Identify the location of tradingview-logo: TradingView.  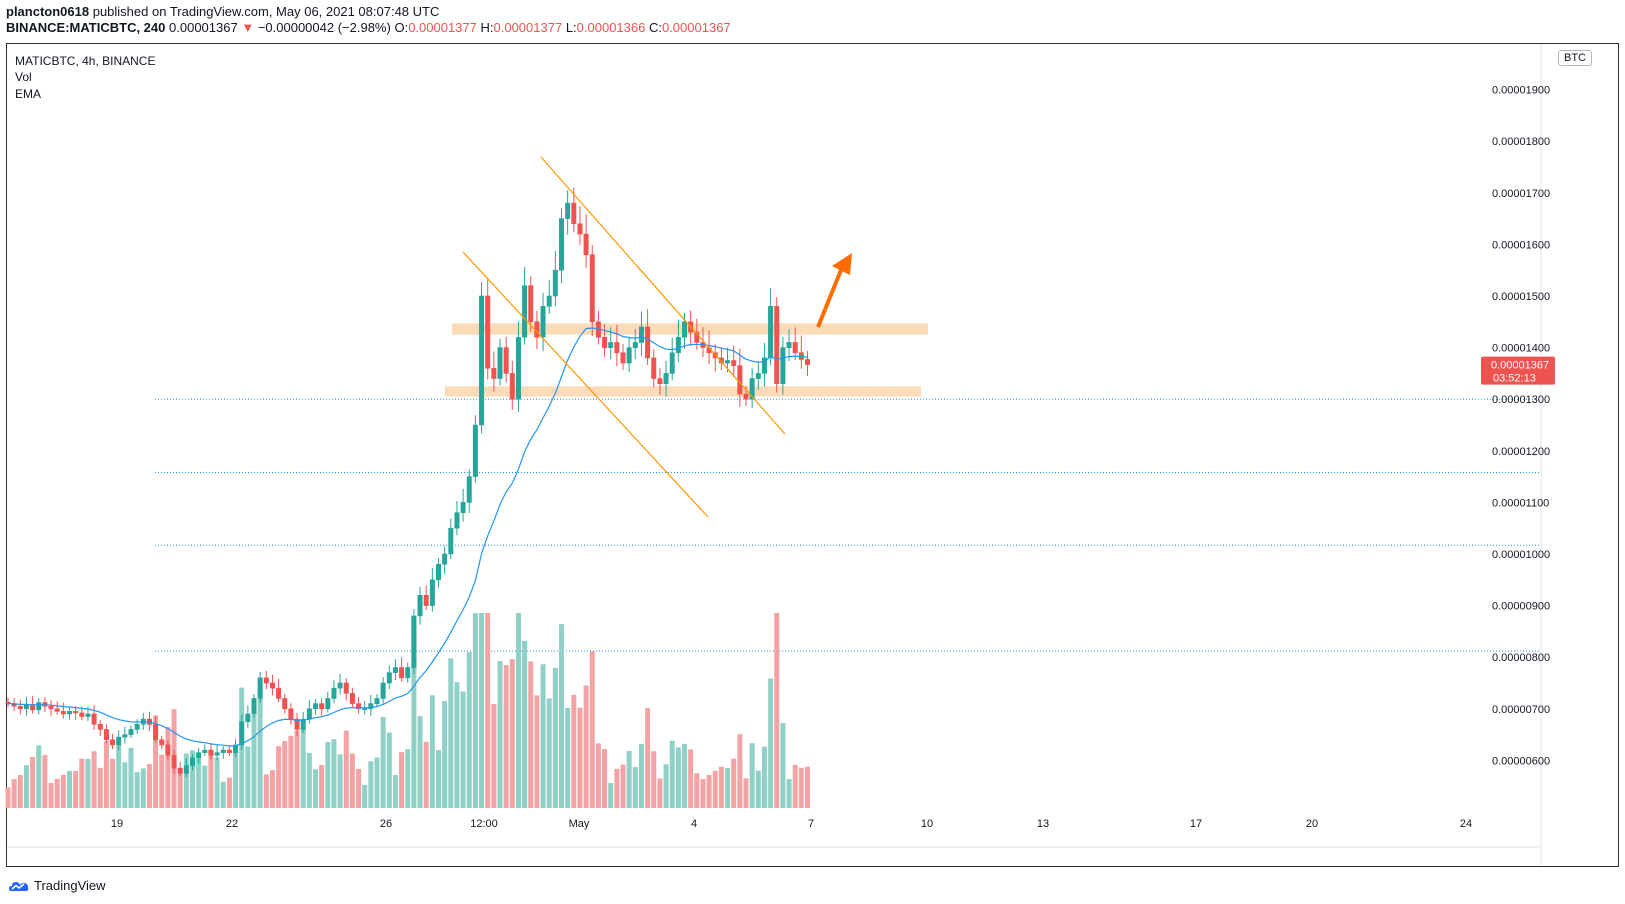
(57, 885).